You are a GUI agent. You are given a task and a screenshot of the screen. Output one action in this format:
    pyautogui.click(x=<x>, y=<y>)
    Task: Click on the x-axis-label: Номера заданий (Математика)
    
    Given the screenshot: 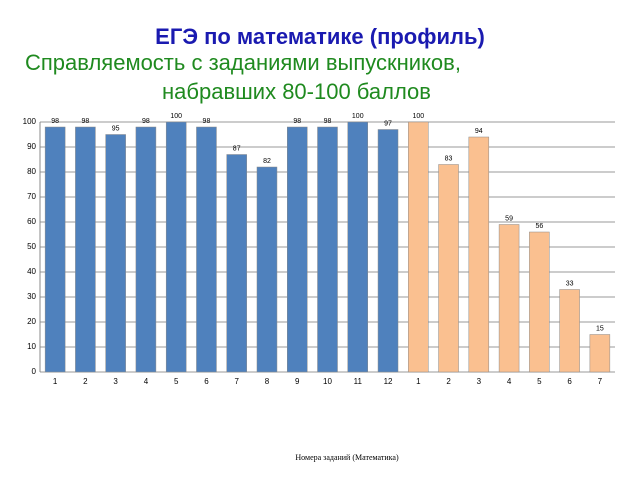 What is the action you would take?
    pyautogui.click(x=347, y=457)
    